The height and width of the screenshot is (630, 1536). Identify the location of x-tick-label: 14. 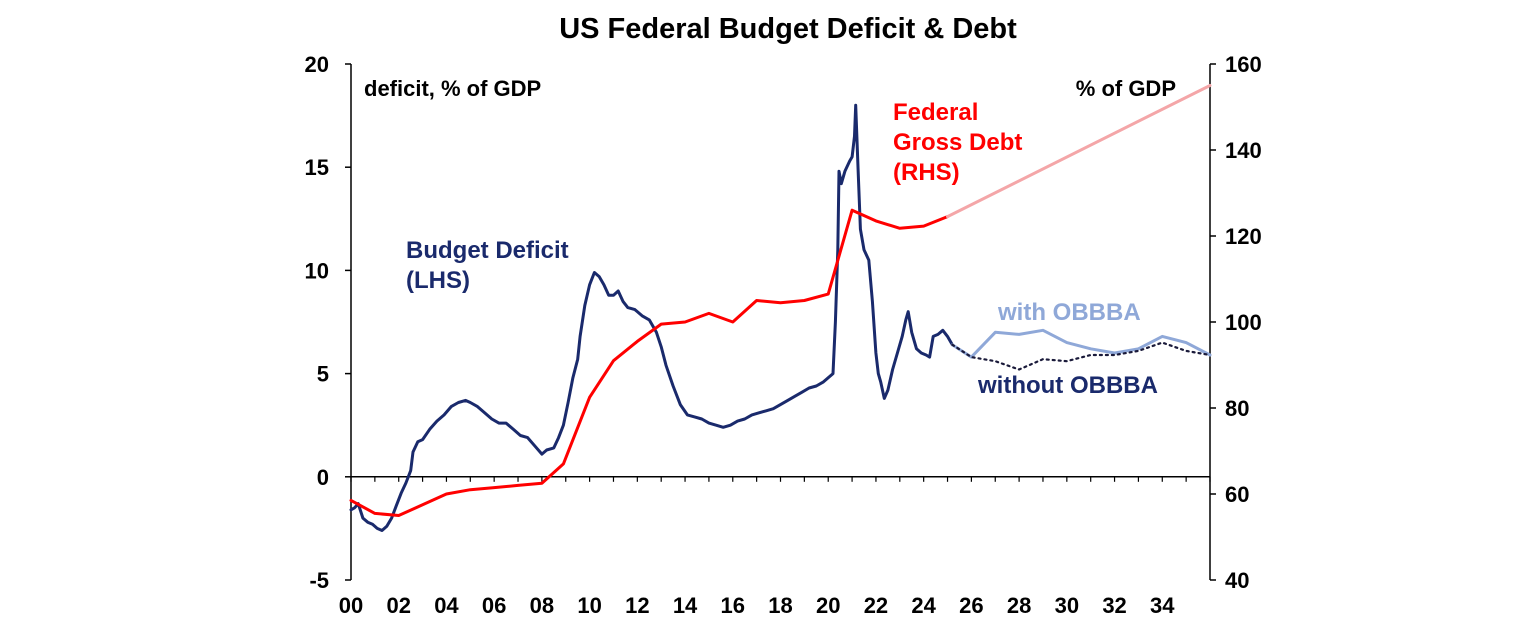
(685, 605).